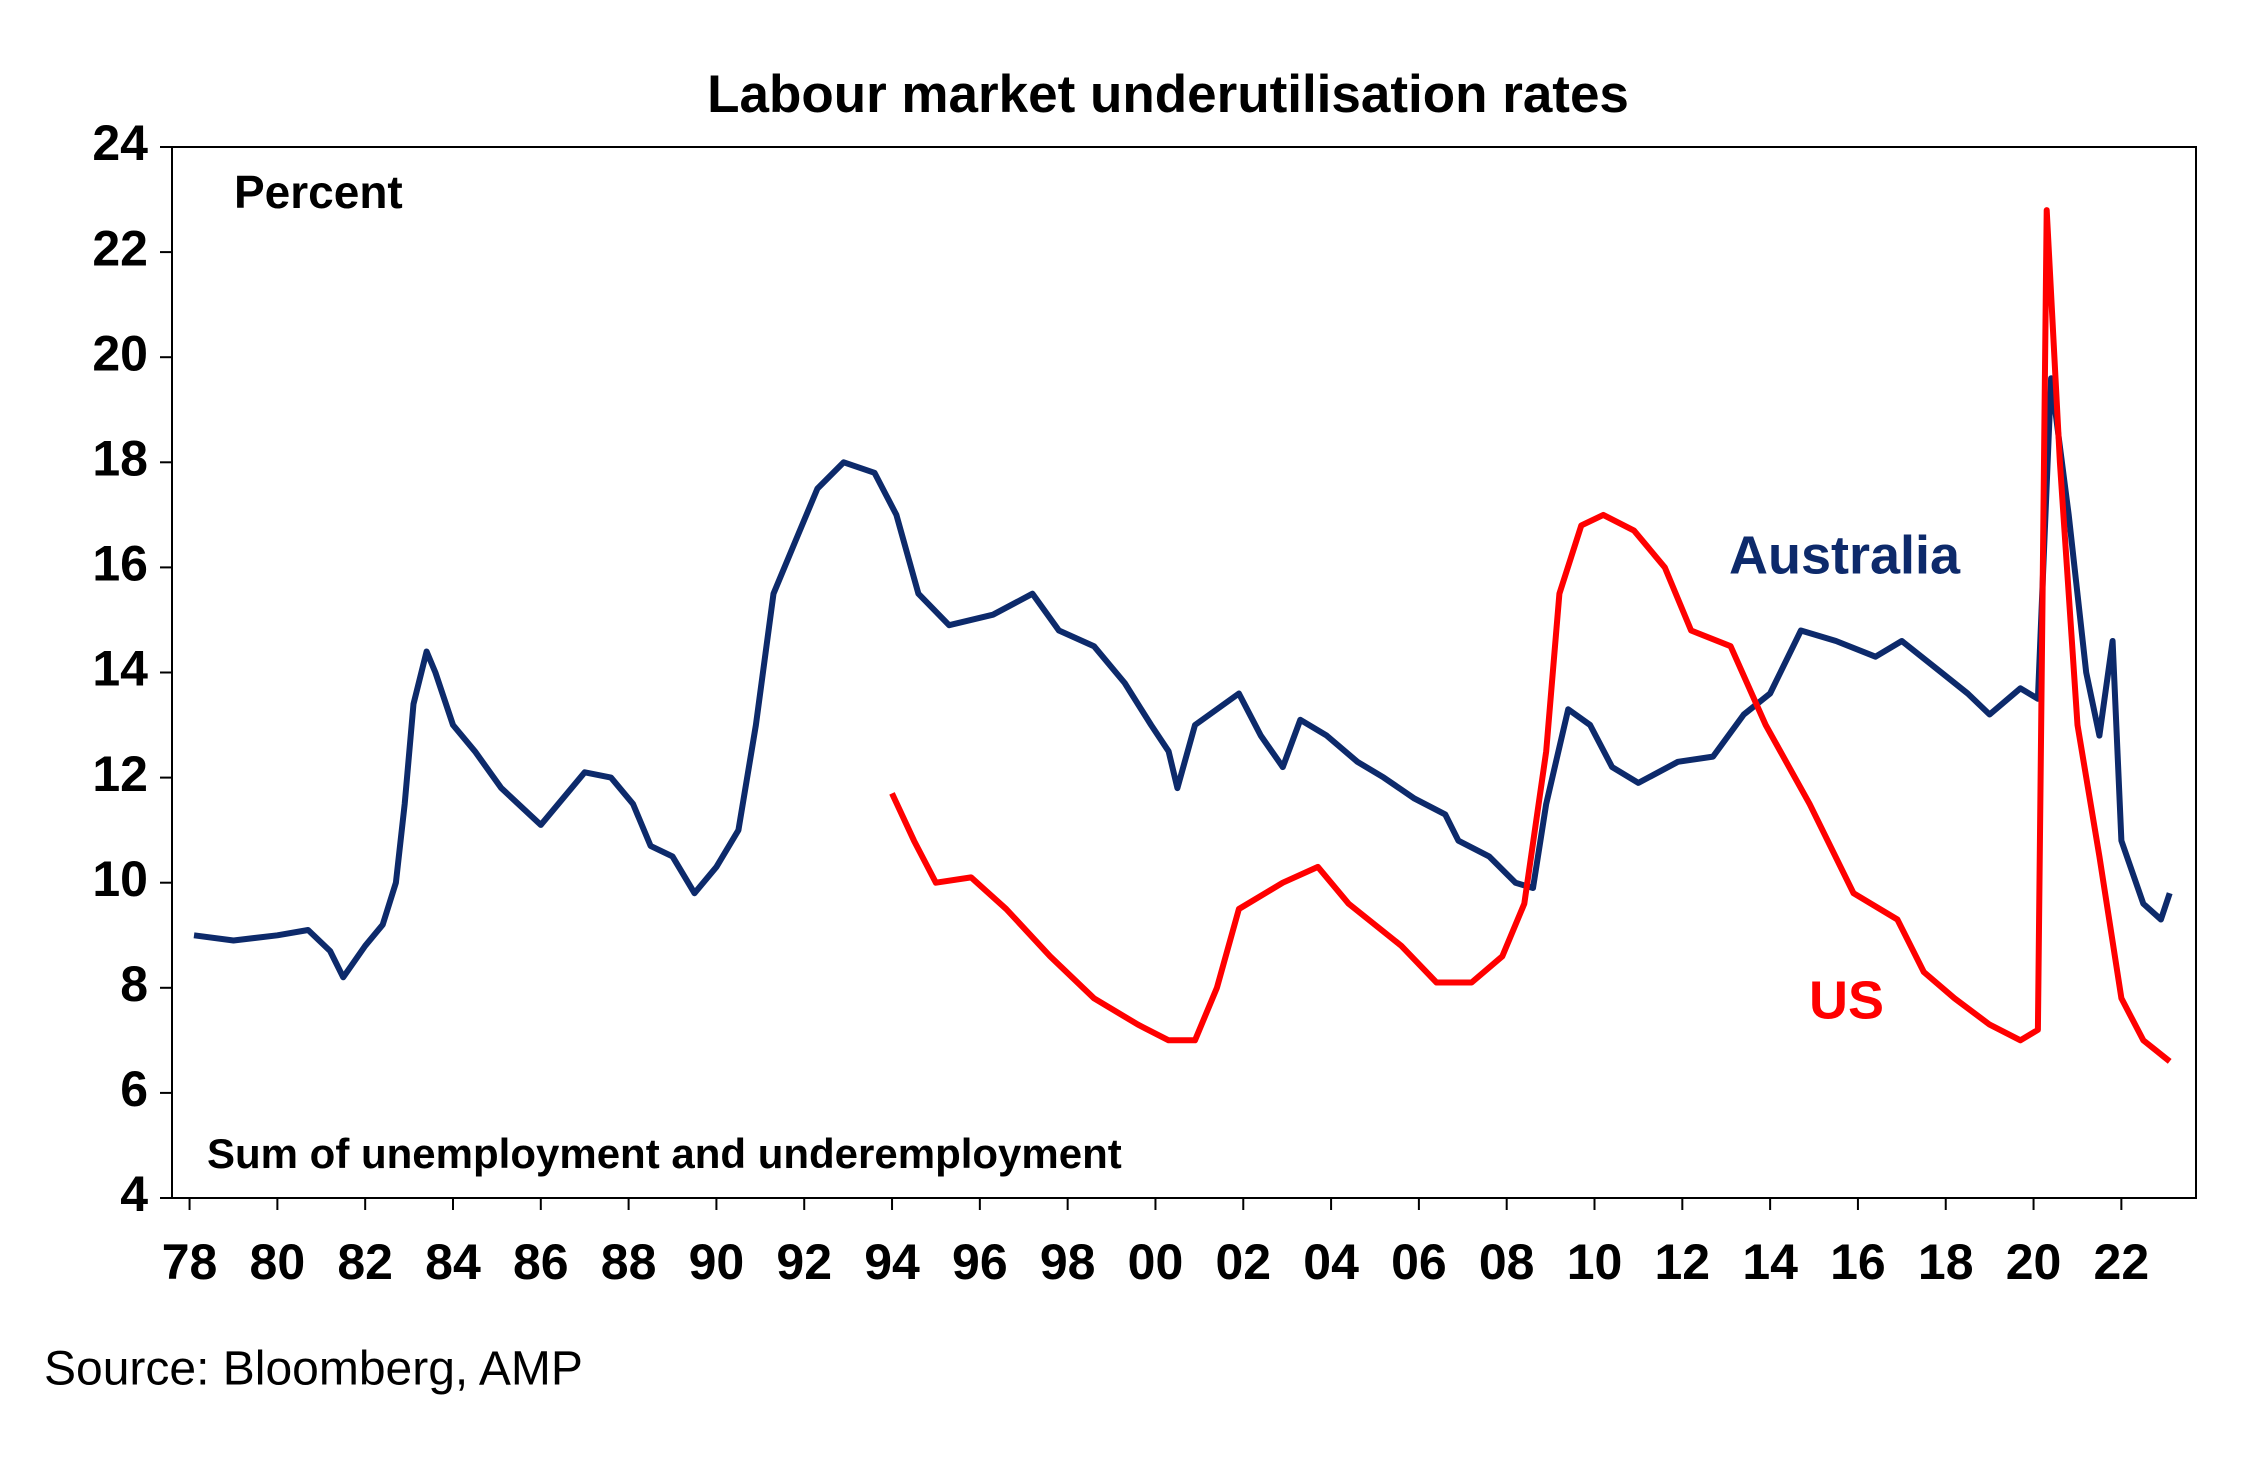  Describe the element at coordinates (1595, 1262) in the screenshot. I see `x-tick-label: 10` at that location.